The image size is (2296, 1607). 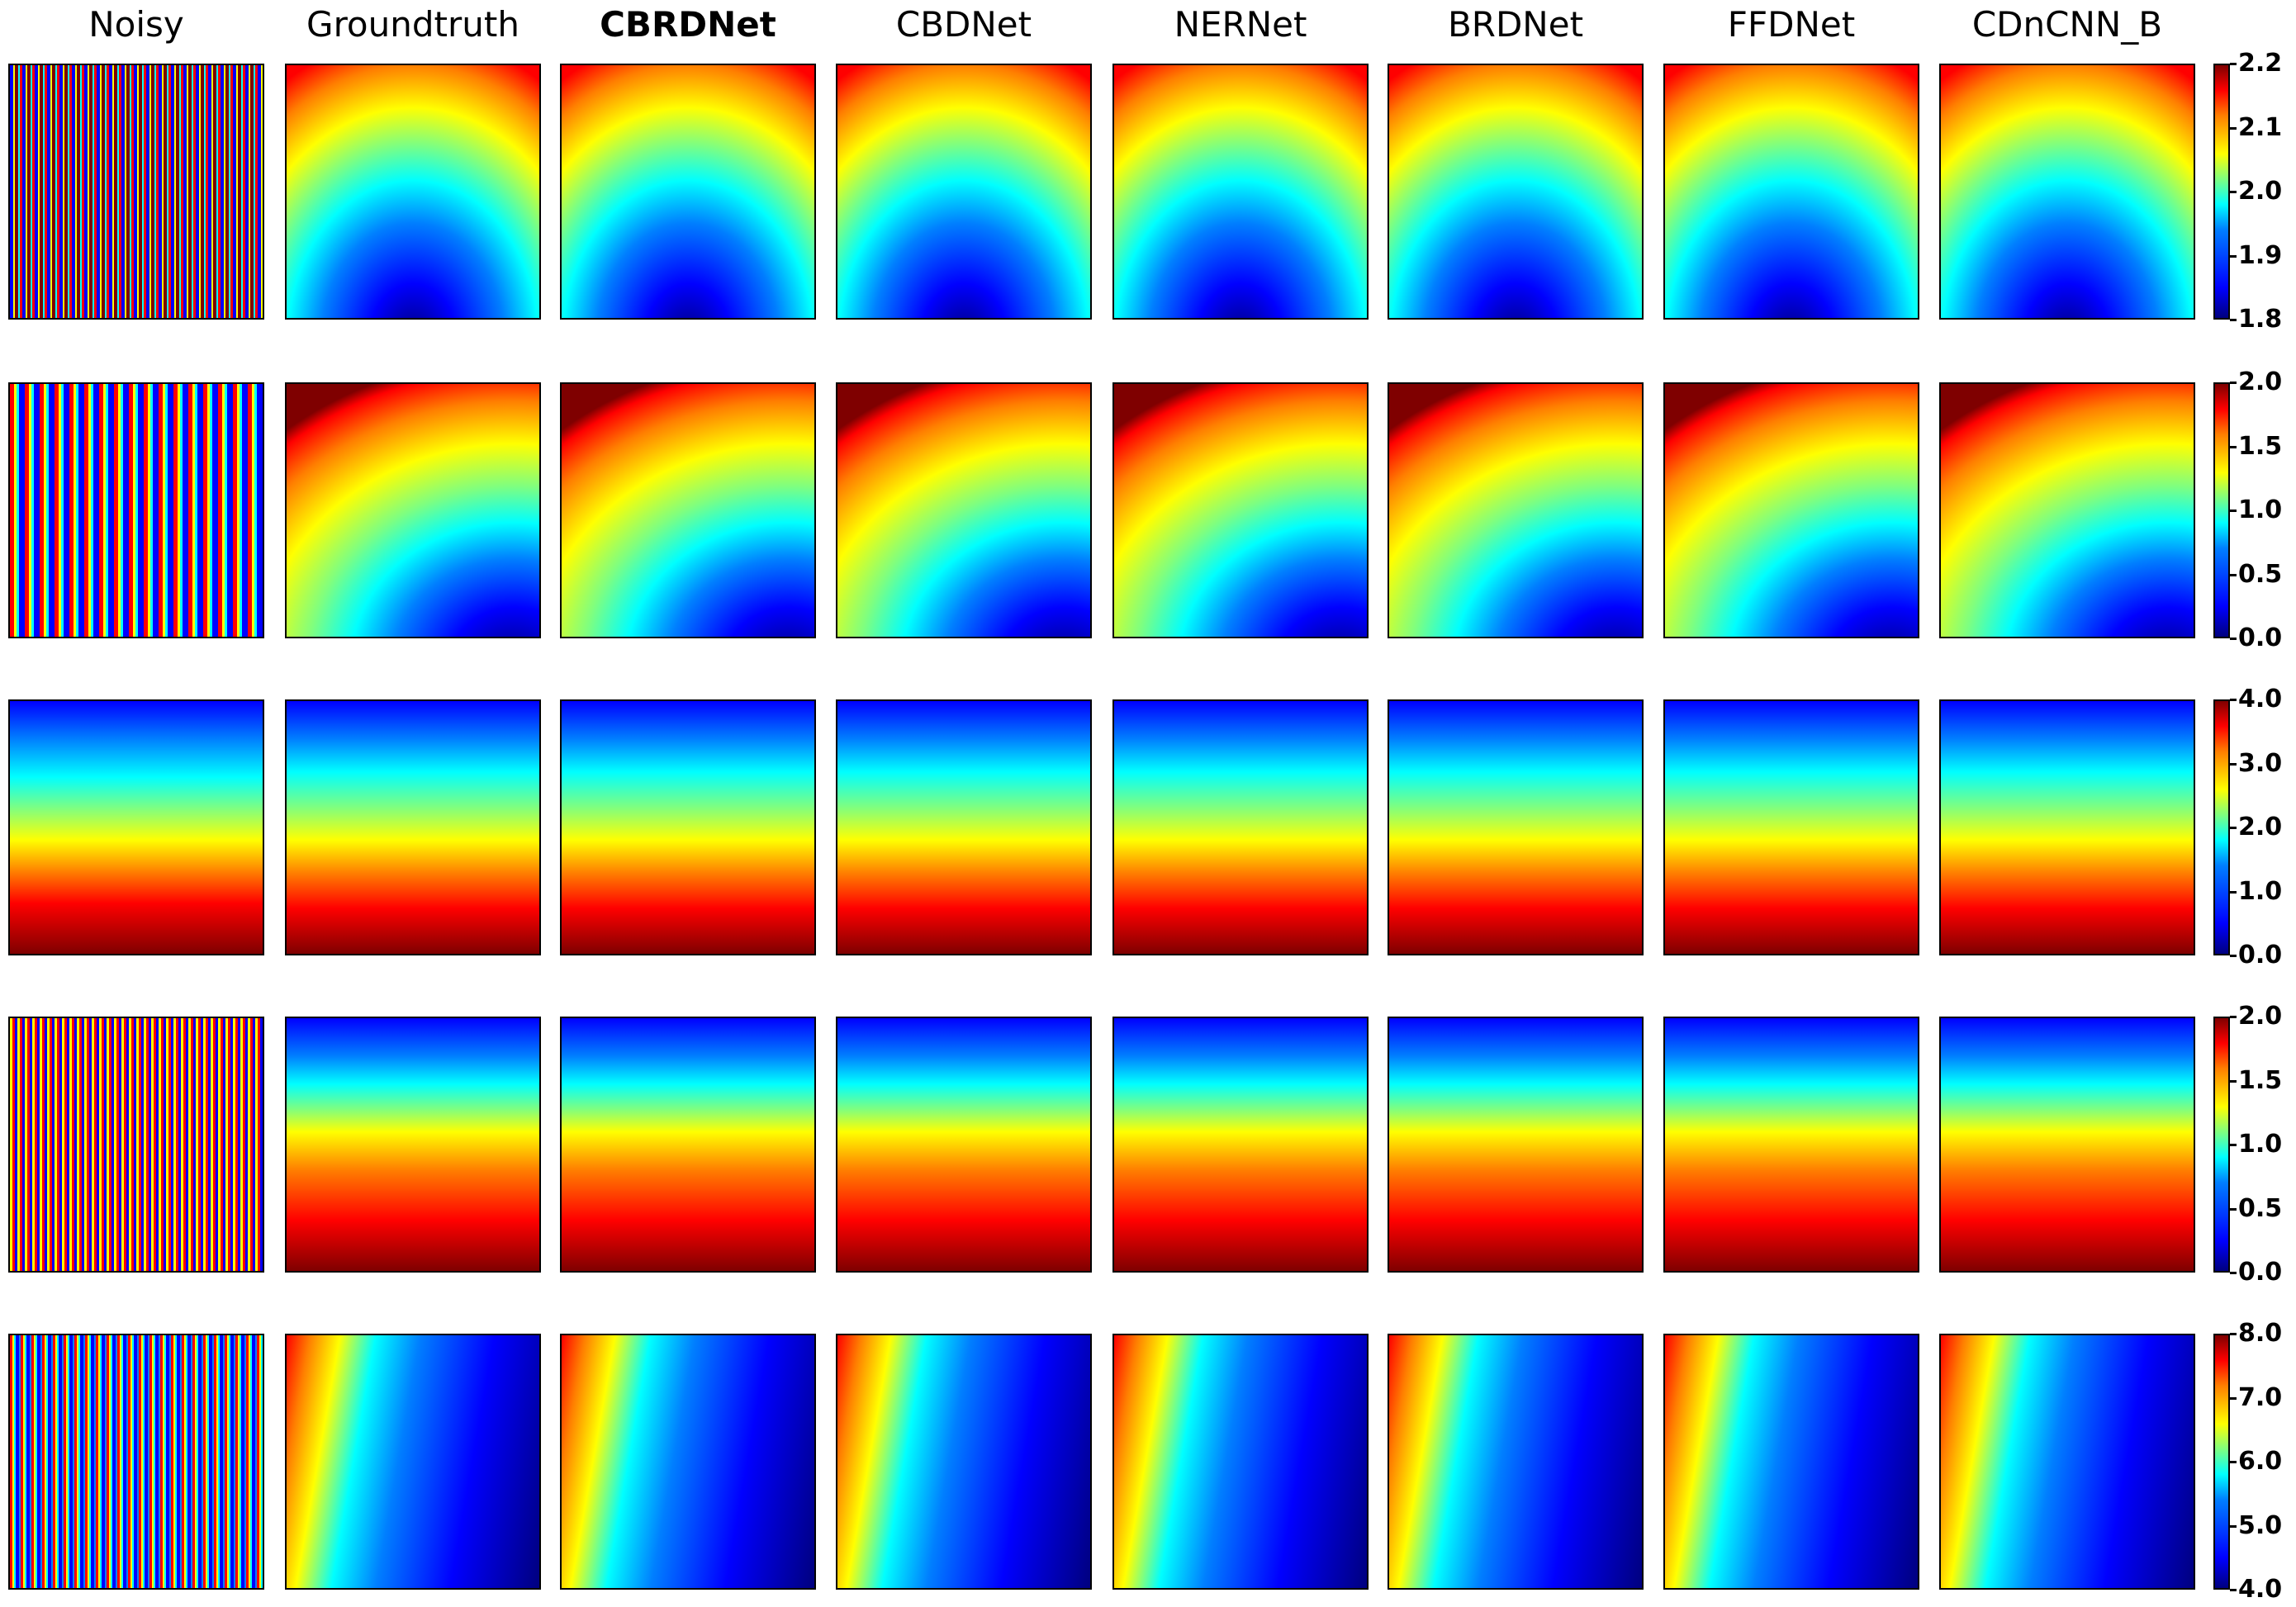 What do you see at coordinates (136, 827) in the screenshot?
I see `panel-row3-noisy` at bounding box center [136, 827].